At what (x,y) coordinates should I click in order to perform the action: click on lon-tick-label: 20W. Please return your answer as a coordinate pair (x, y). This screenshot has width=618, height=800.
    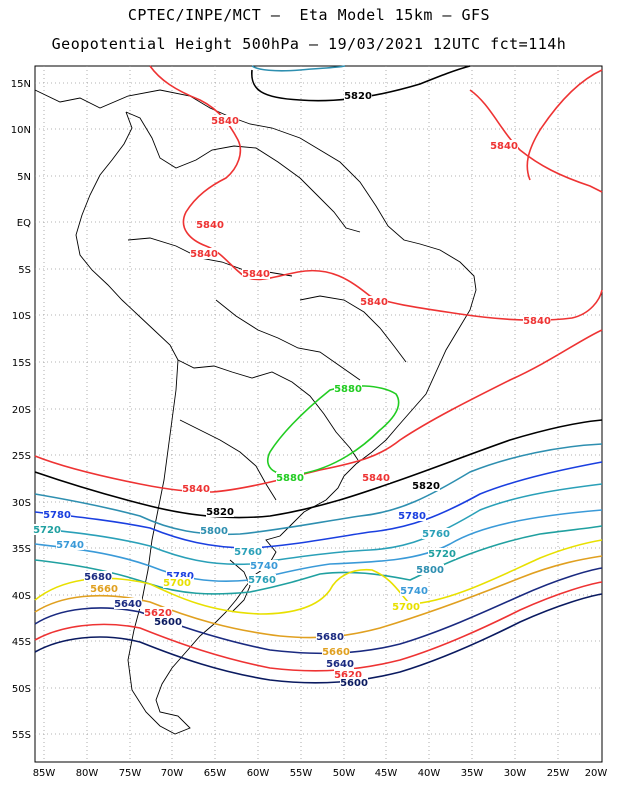
    Looking at the image, I should click on (596, 773).